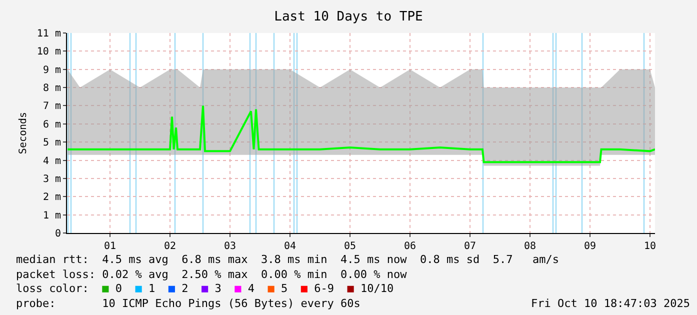 The image size is (697, 315). I want to click on x-tick-label: 09, so click(590, 246).